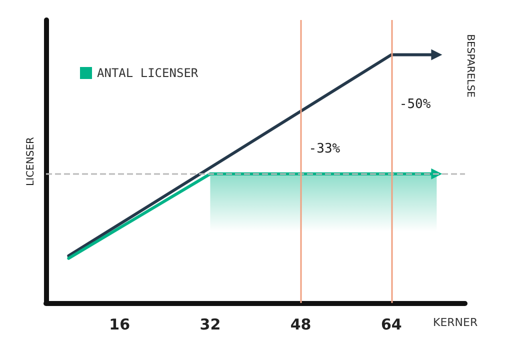 This screenshot has height=355, width=513. I want to click on legend-label: ANTAL LICENSER, so click(148, 73).